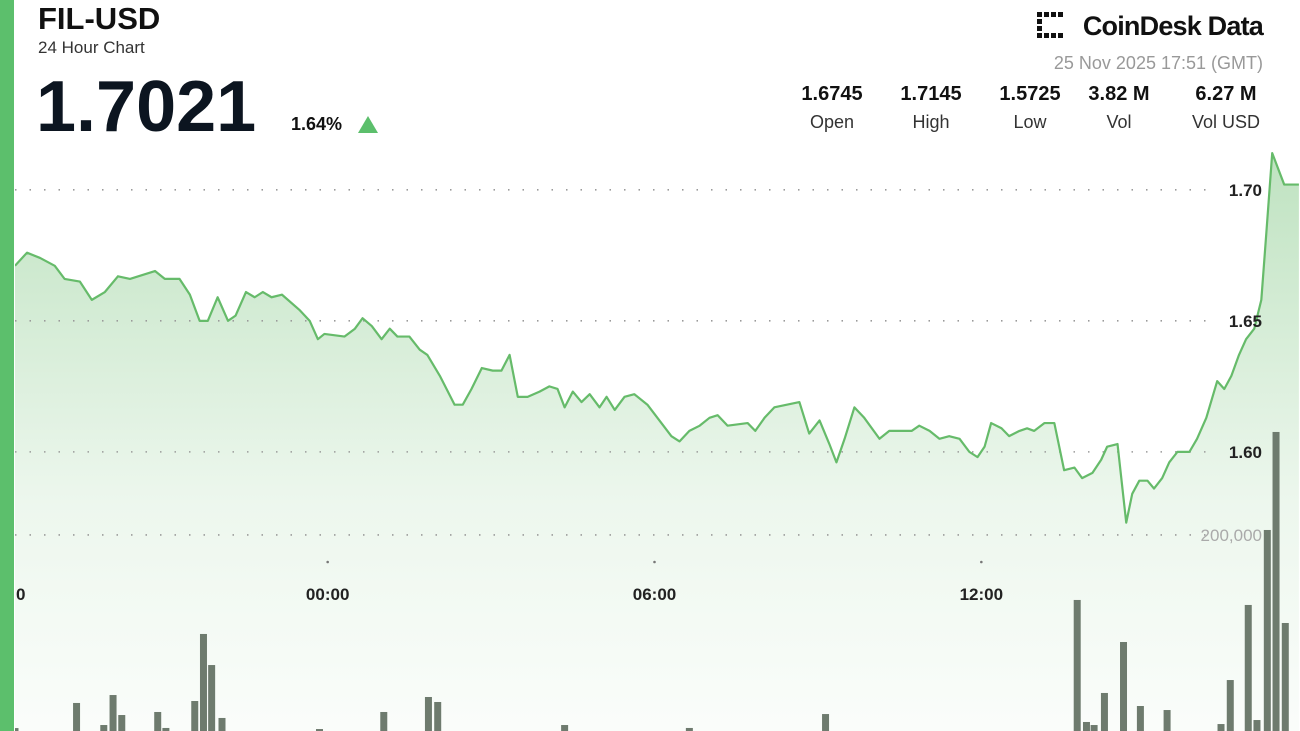 The image size is (1300, 731). I want to click on change: 1.64%, so click(316, 124).